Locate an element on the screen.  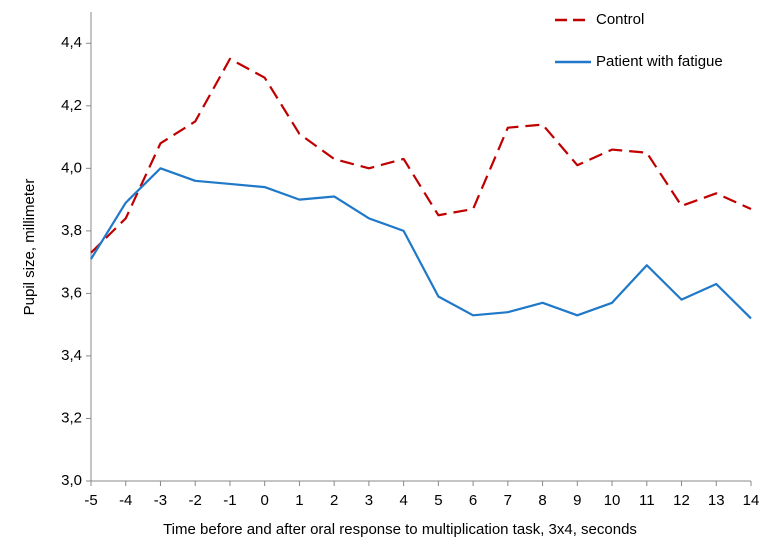
y-tick-label: 3,8 is located at coordinates (71, 230).